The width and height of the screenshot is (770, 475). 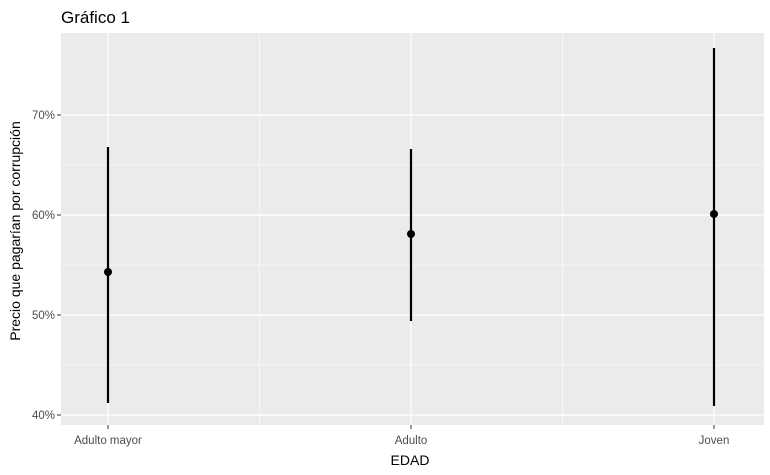 I want to click on y-axis: 40% 50% 60% 70%, so click(x=46, y=266).